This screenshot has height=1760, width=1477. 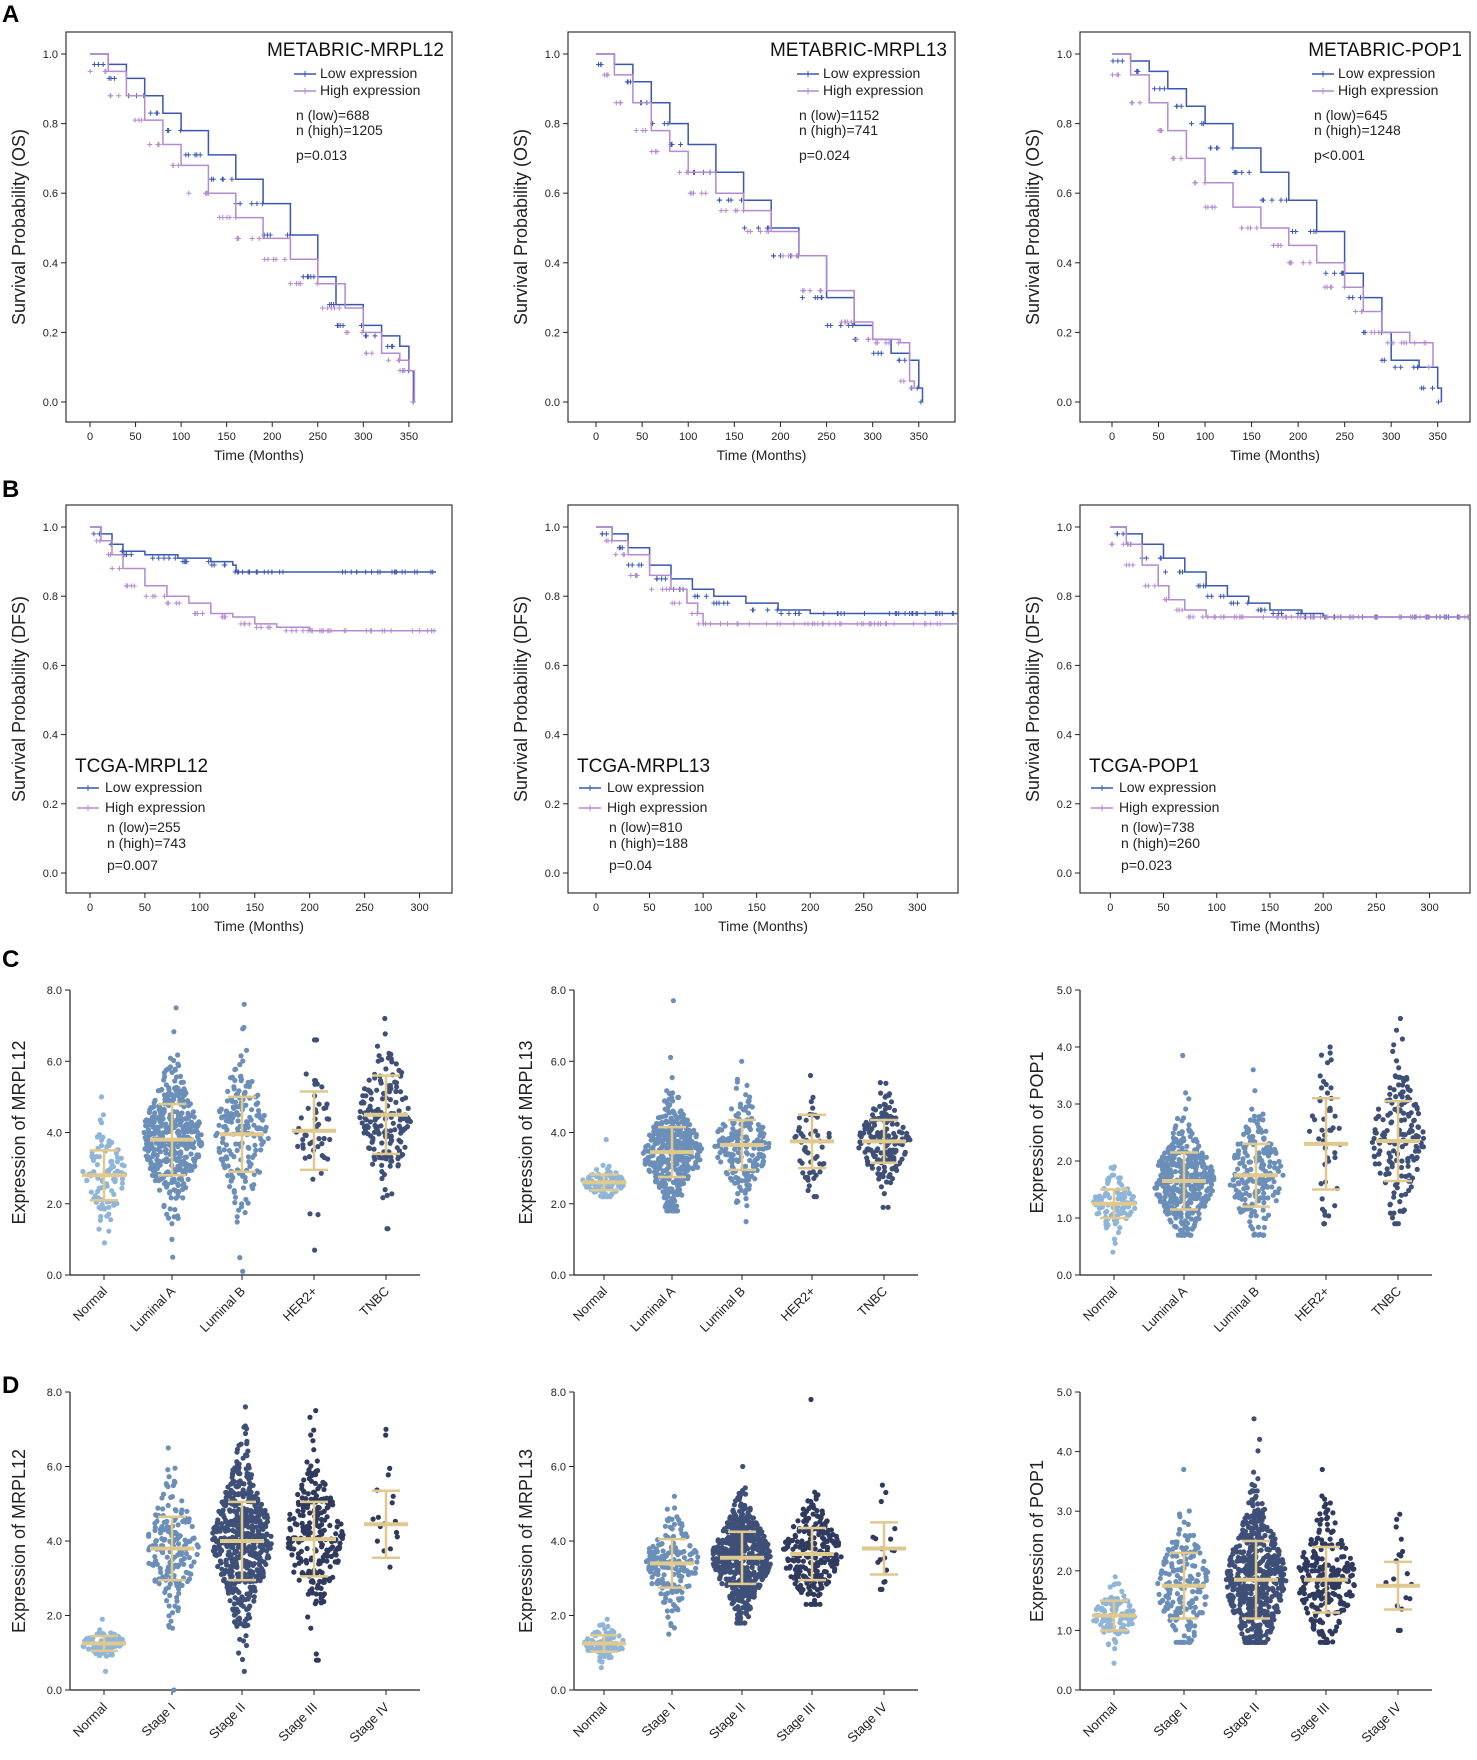 I want to click on panel-letter-b: B, so click(x=10, y=489).